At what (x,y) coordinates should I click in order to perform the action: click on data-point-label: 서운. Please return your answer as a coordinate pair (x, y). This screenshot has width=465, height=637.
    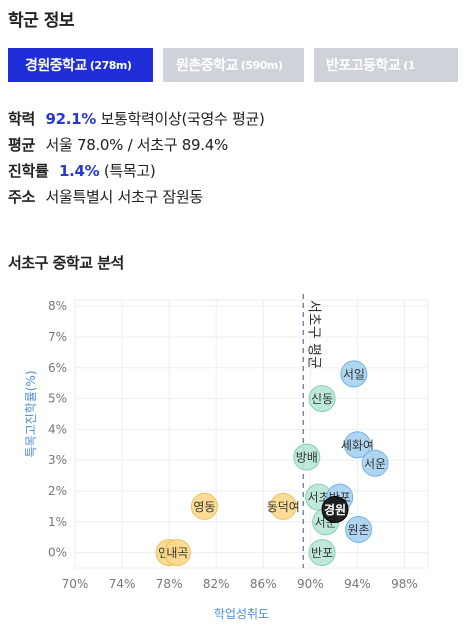
    Looking at the image, I should click on (375, 464).